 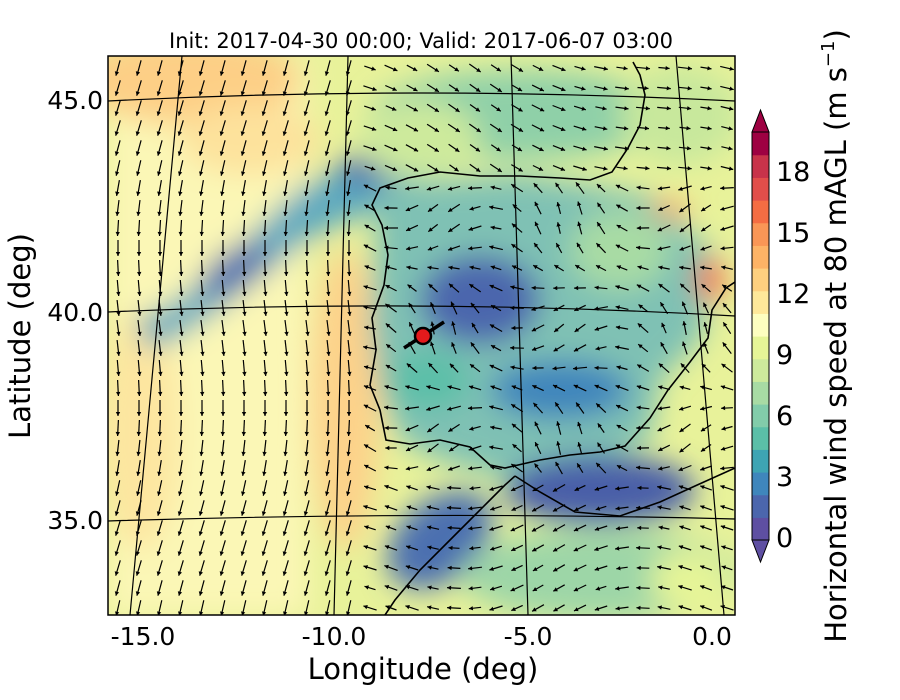 What do you see at coordinates (760, 120) in the screenshot?
I see `colorbar-max-extension` at bounding box center [760, 120].